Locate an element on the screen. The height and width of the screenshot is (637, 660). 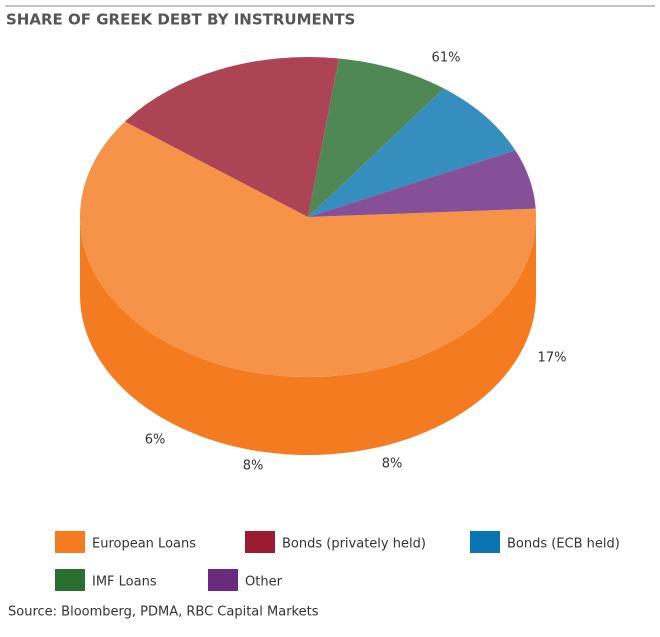
legend-label: Bonds (privately held) is located at coordinates (354, 544).